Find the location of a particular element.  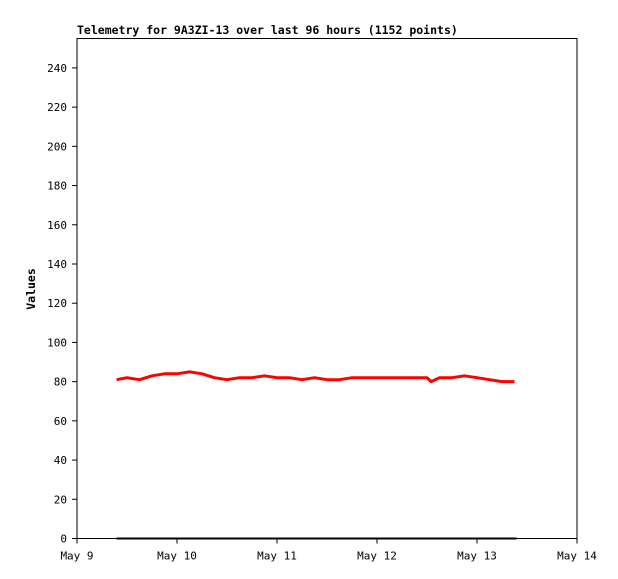

y-tick-label: 60 is located at coordinates (60, 421).